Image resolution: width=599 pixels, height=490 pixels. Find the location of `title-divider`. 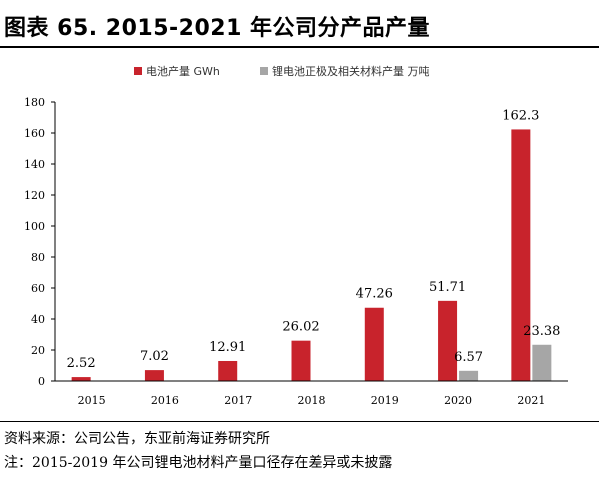

title-divider is located at coordinates (299, 47).